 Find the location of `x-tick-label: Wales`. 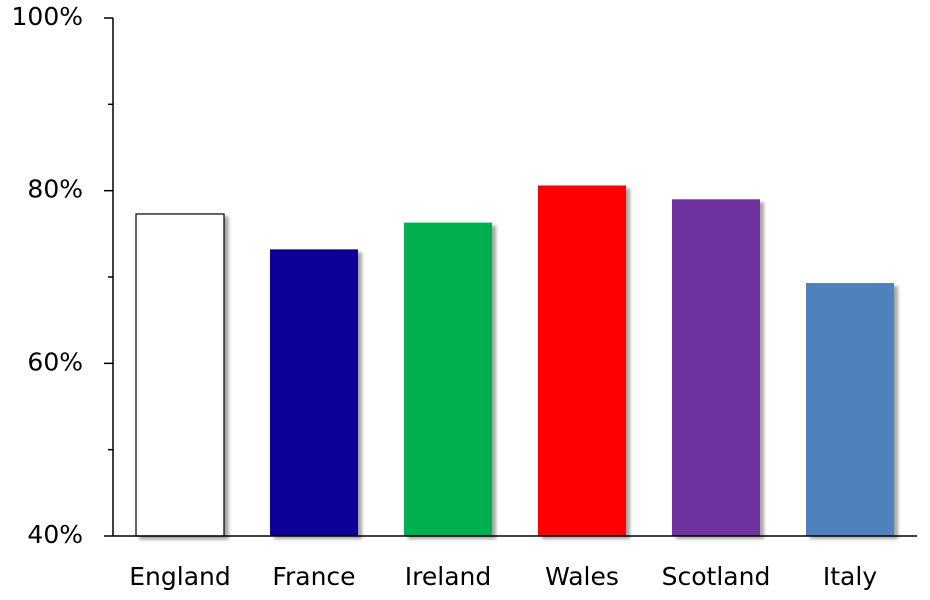

x-tick-label: Wales is located at coordinates (582, 576).